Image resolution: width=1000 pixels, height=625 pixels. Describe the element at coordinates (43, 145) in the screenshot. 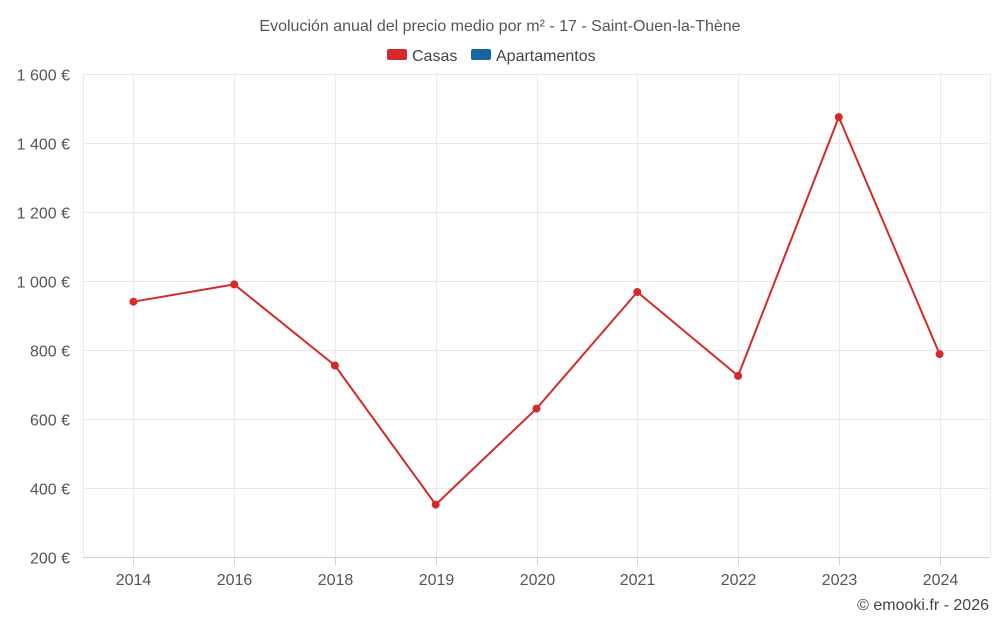

I see `y-tick-label: 1 400 €` at that location.